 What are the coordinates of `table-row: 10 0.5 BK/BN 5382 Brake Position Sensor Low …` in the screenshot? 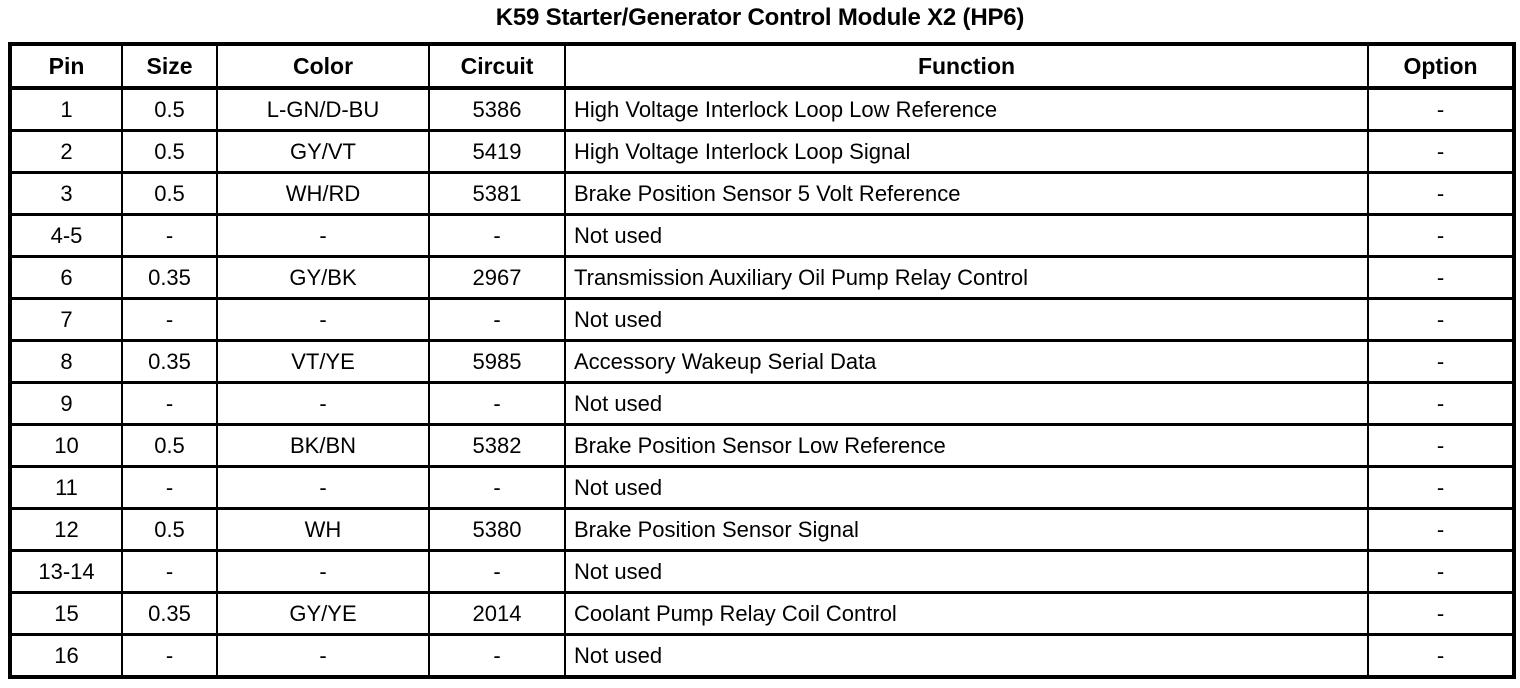 It's located at (762, 445).